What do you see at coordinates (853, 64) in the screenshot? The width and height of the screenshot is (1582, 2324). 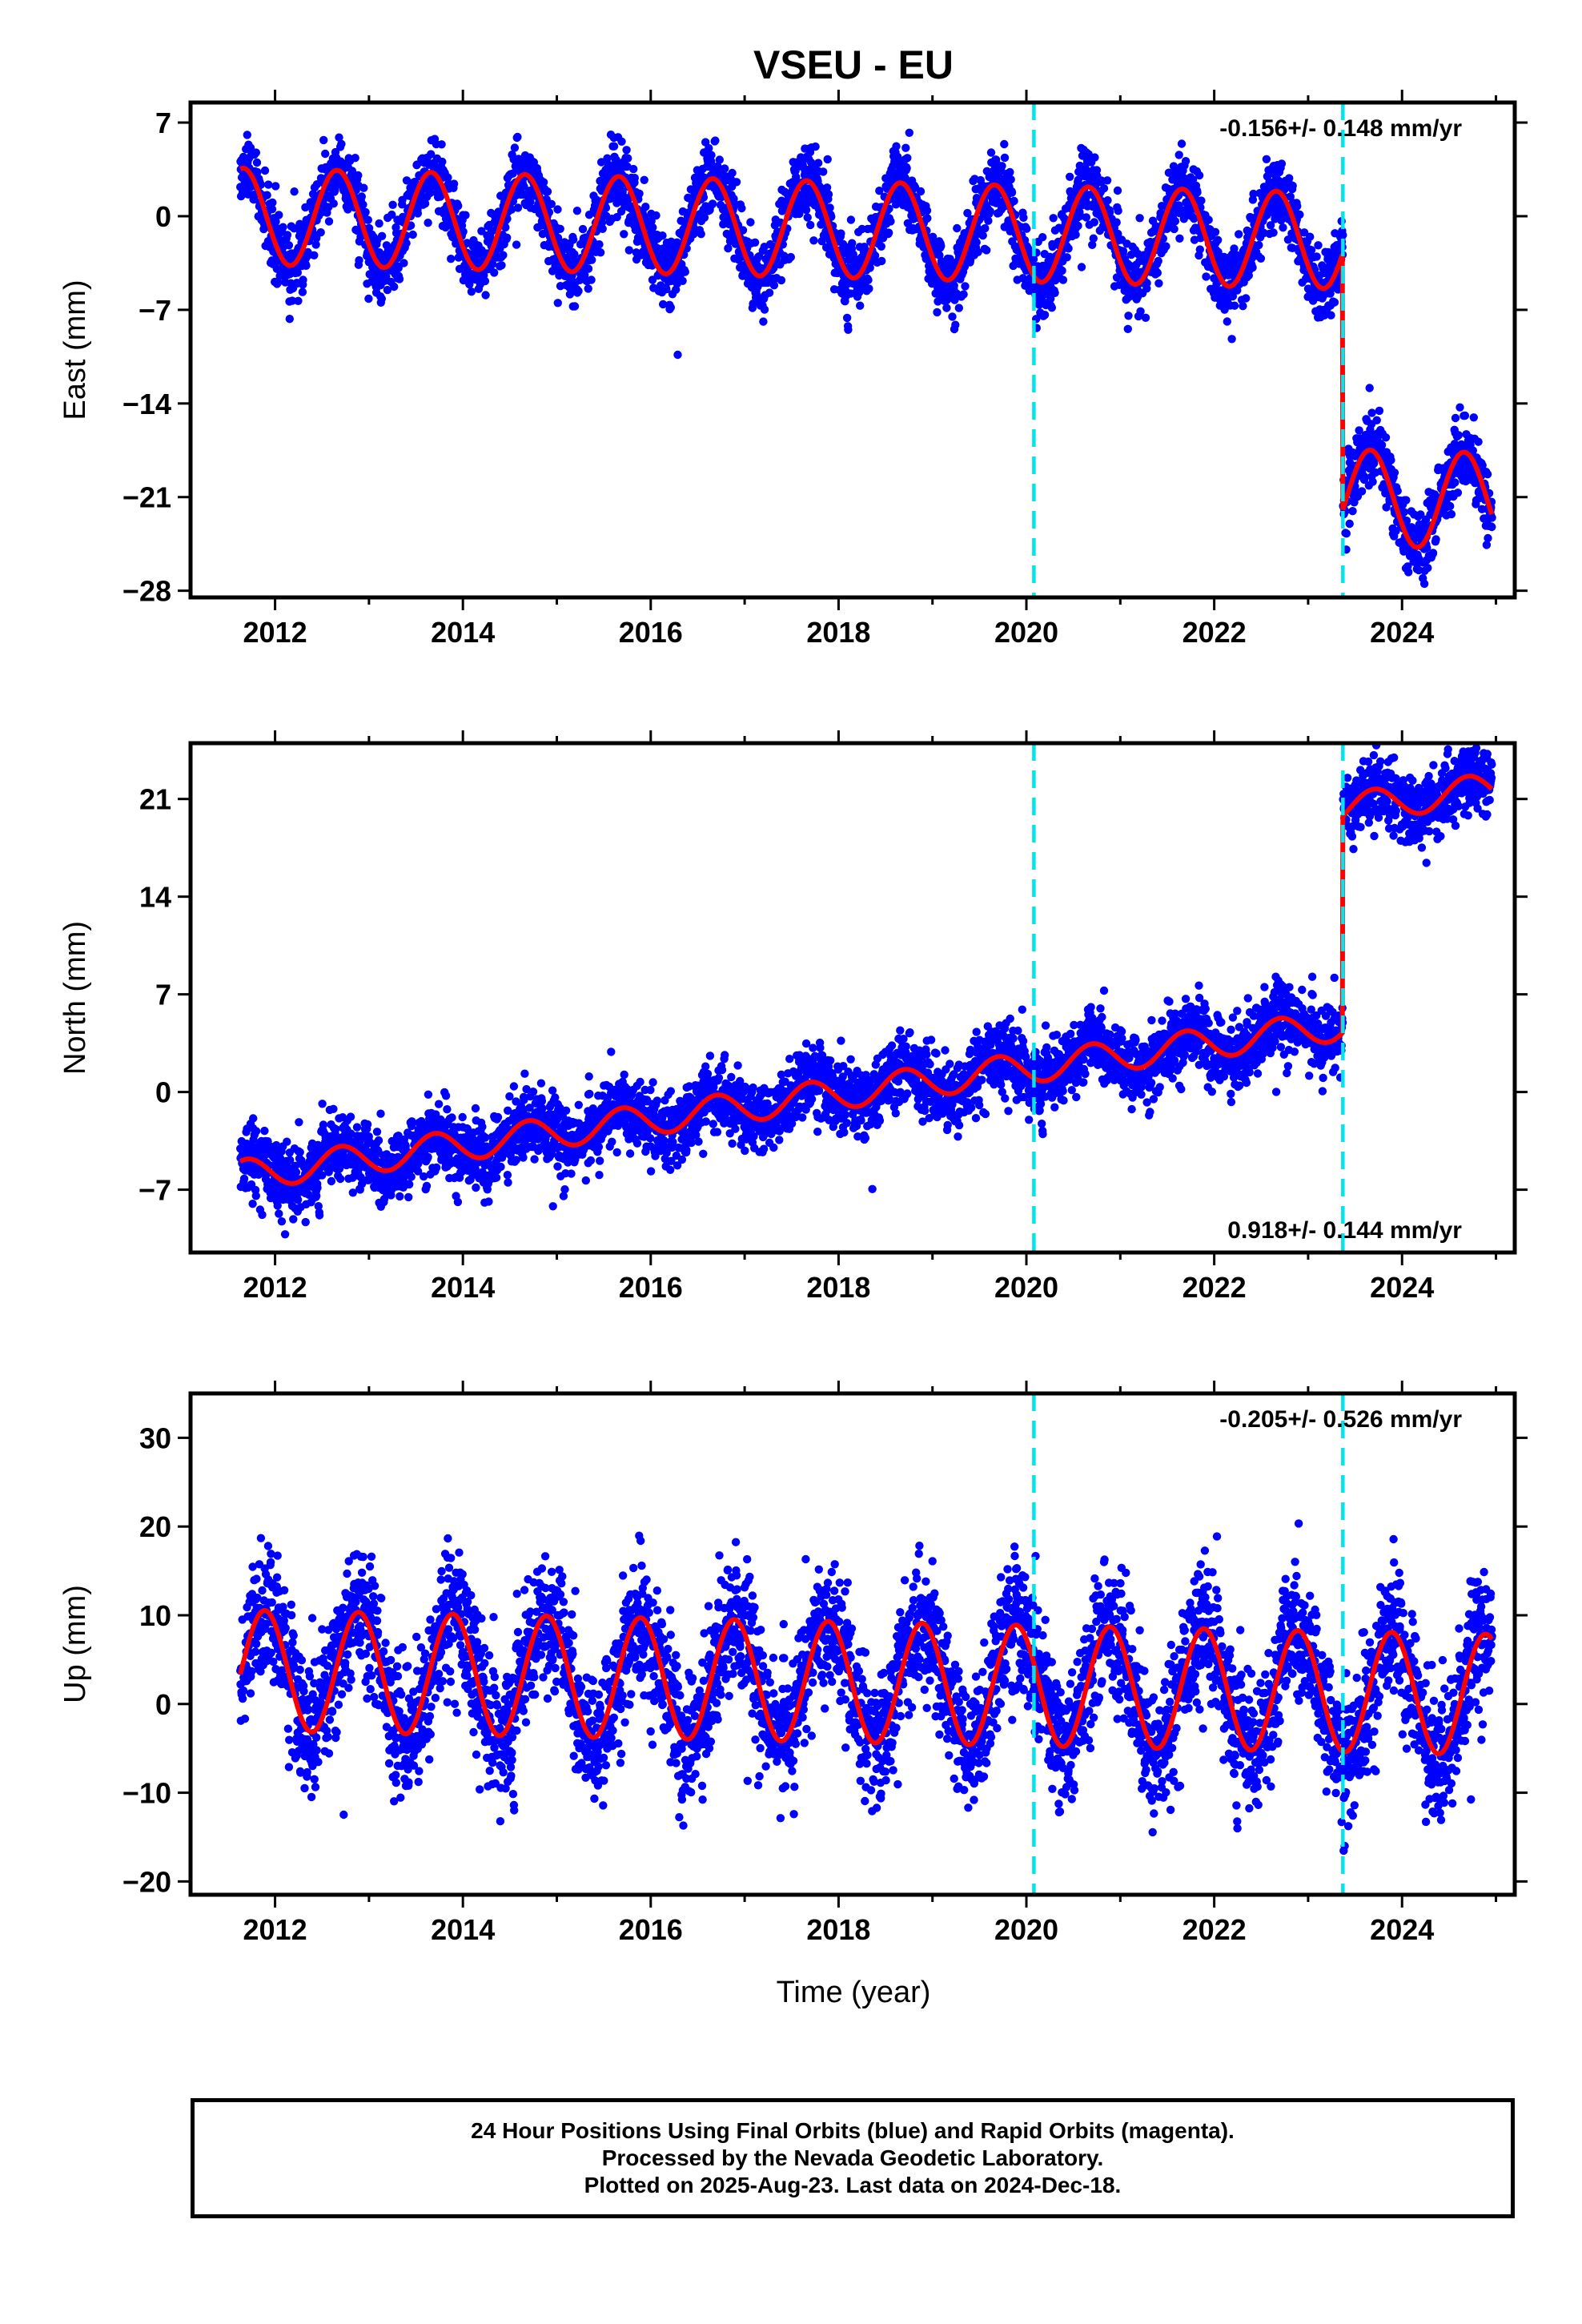 I see `chart-title: VSEU - EU` at bounding box center [853, 64].